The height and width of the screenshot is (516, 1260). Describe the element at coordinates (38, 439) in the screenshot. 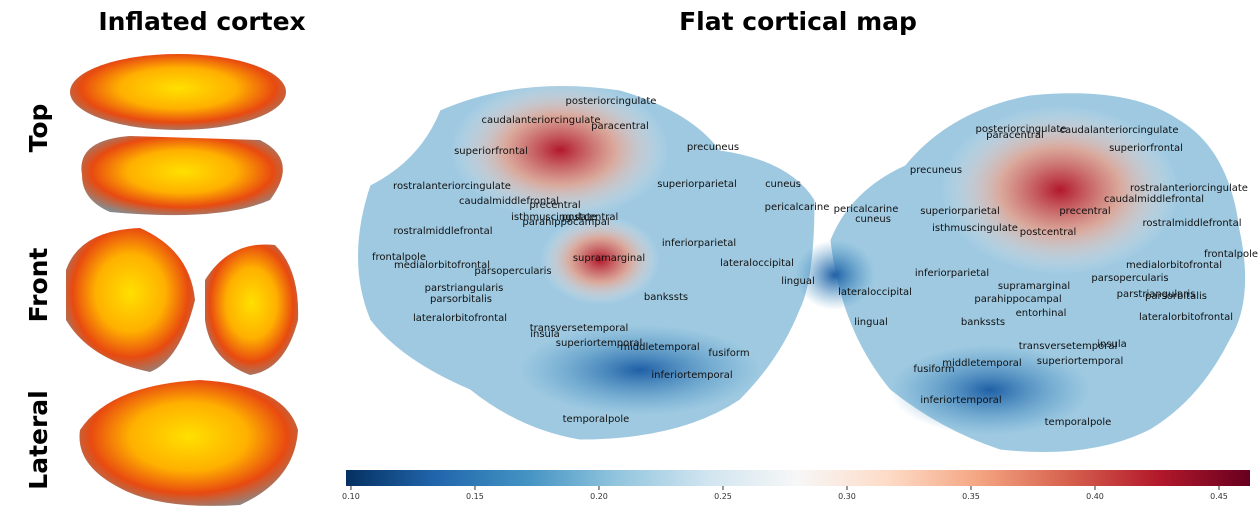

I see `view-label: Lateral` at that location.